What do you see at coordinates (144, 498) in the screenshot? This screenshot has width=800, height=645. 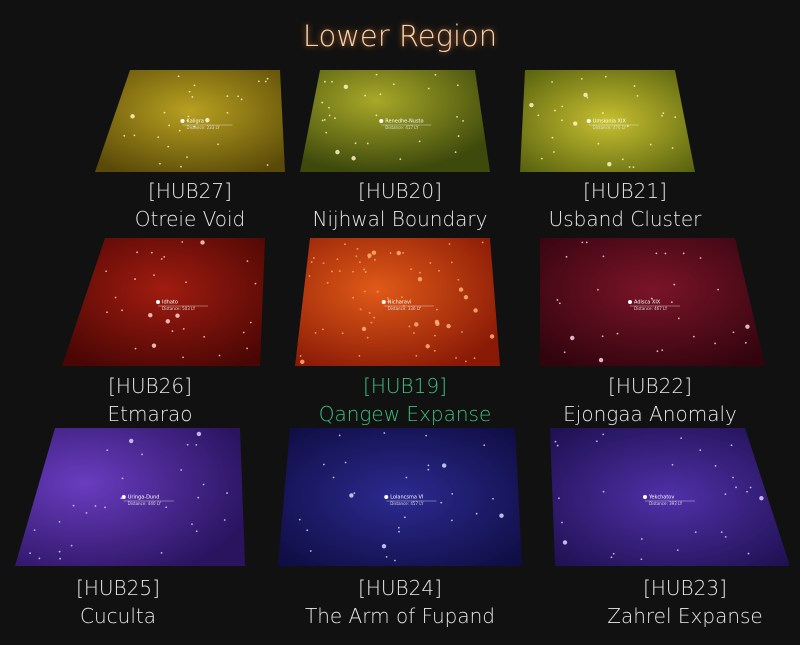 I see `star-name: Uringa-Dund` at bounding box center [144, 498].